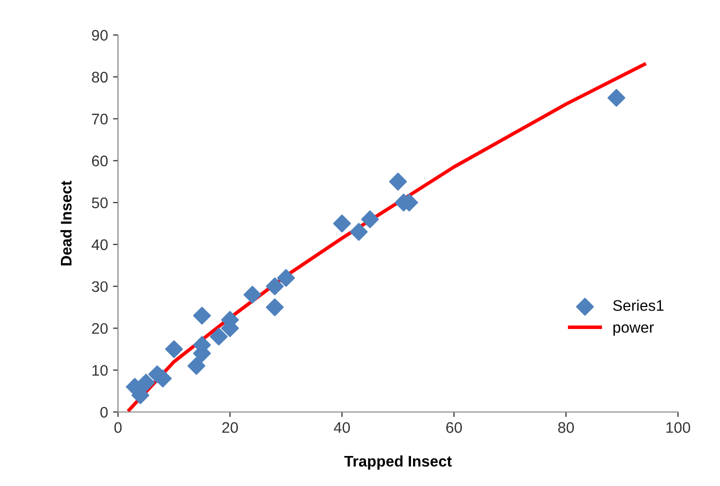  Describe the element at coordinates (342, 427) in the screenshot. I see `x-tick-label: 40` at that location.